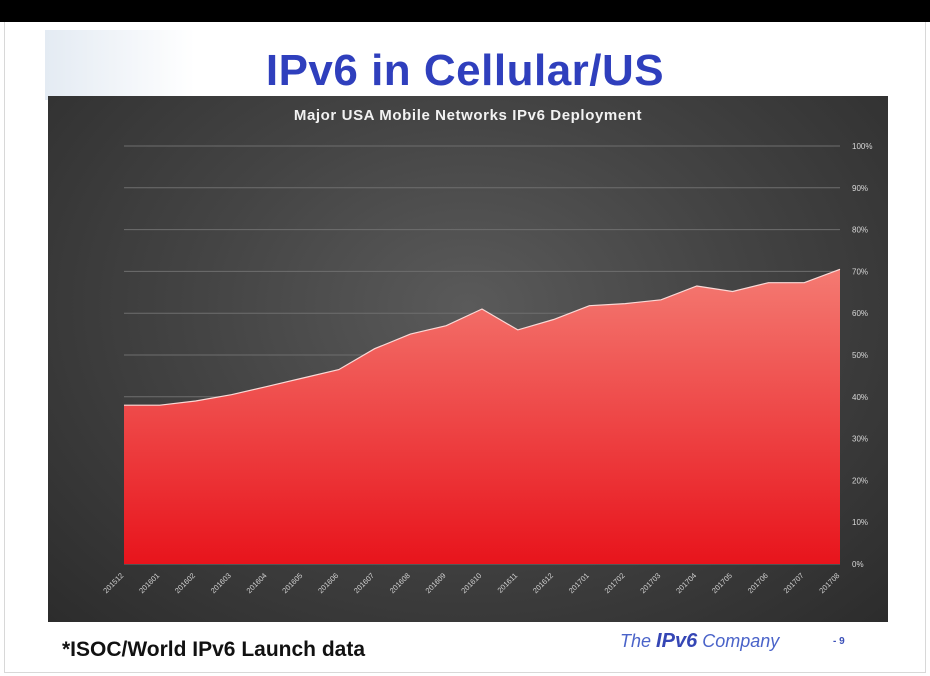 The image size is (930, 676). I want to click on x-tick-label: 201707, so click(794, 583).